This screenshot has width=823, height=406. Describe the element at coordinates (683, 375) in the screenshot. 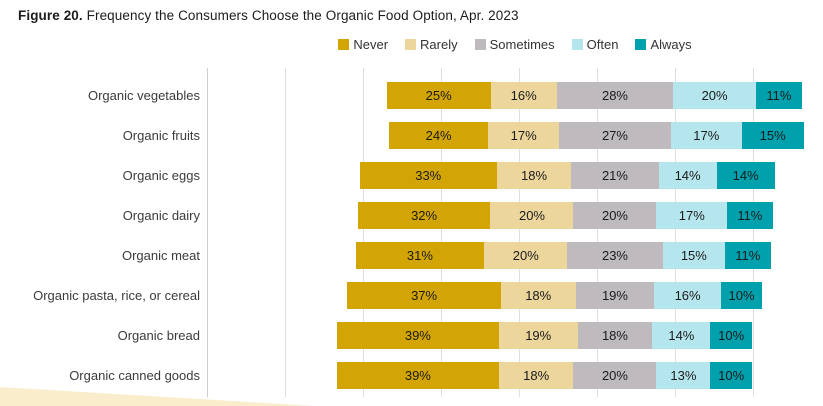

I see `bar-segment-often: 13%` at that location.